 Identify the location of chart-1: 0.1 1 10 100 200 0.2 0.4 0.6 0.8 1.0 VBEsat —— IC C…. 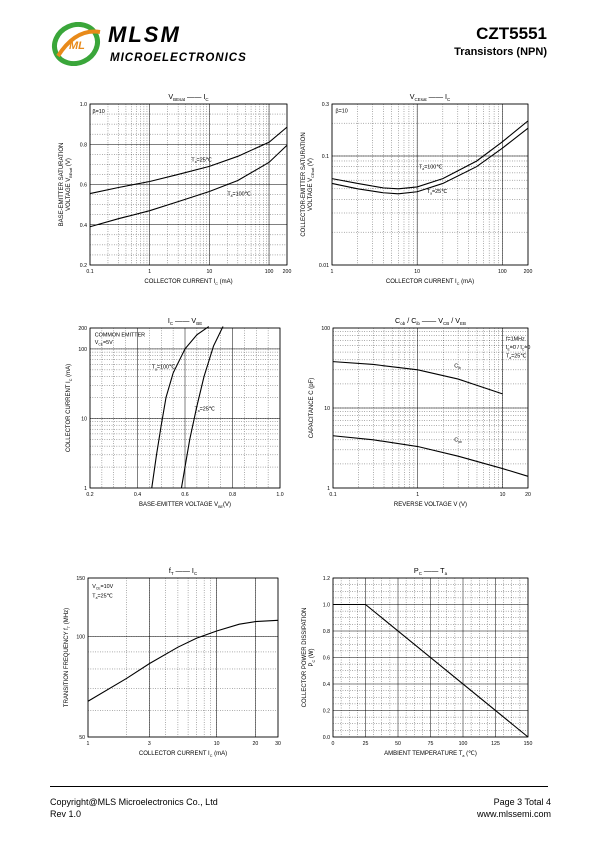
(175, 189).